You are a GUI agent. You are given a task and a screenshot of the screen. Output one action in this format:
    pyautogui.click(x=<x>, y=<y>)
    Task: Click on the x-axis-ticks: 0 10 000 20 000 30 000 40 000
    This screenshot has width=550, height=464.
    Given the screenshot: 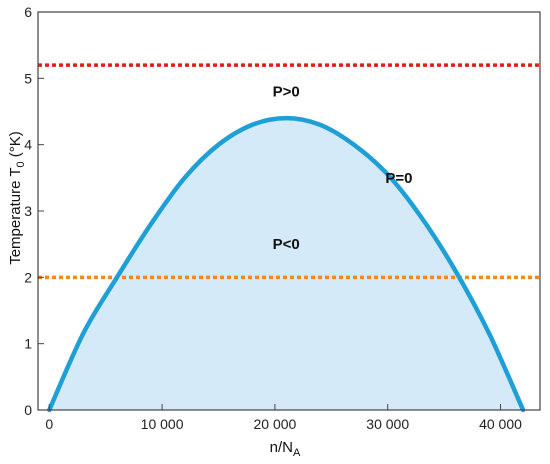 What is the action you would take?
    pyautogui.click(x=283, y=418)
    